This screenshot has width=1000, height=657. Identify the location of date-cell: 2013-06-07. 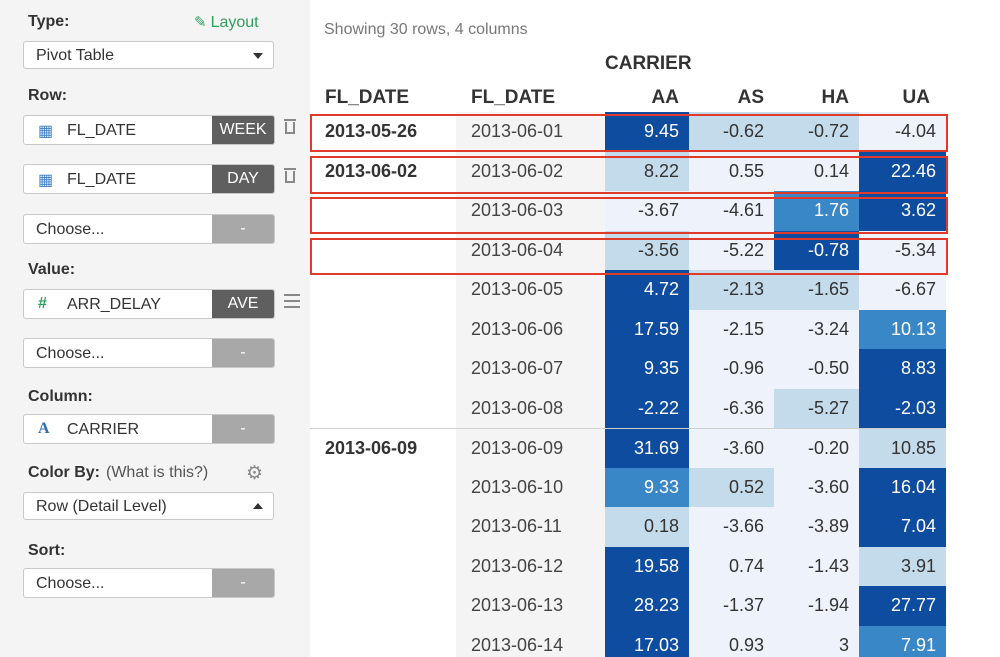
(530, 369).